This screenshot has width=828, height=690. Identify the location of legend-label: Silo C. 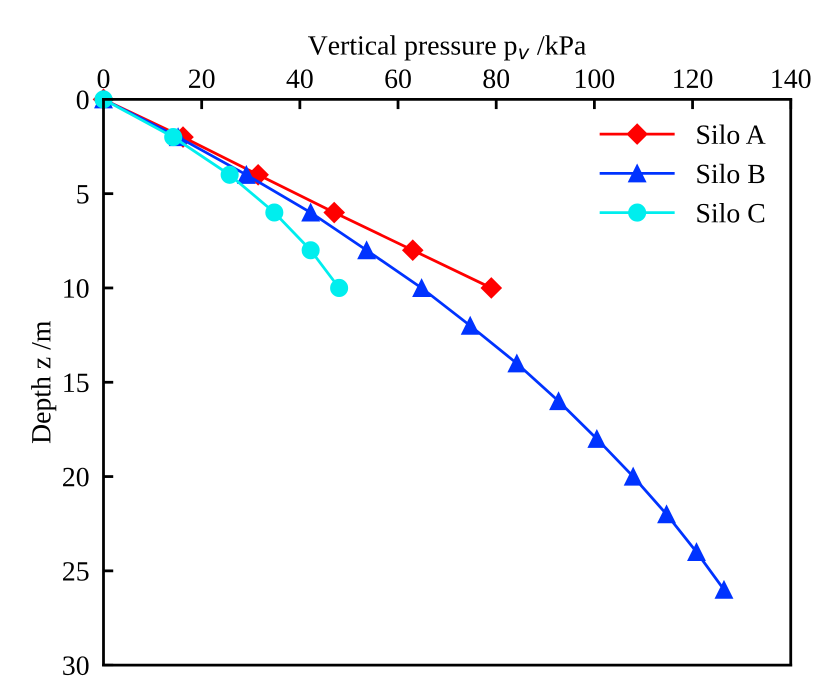
(730, 213).